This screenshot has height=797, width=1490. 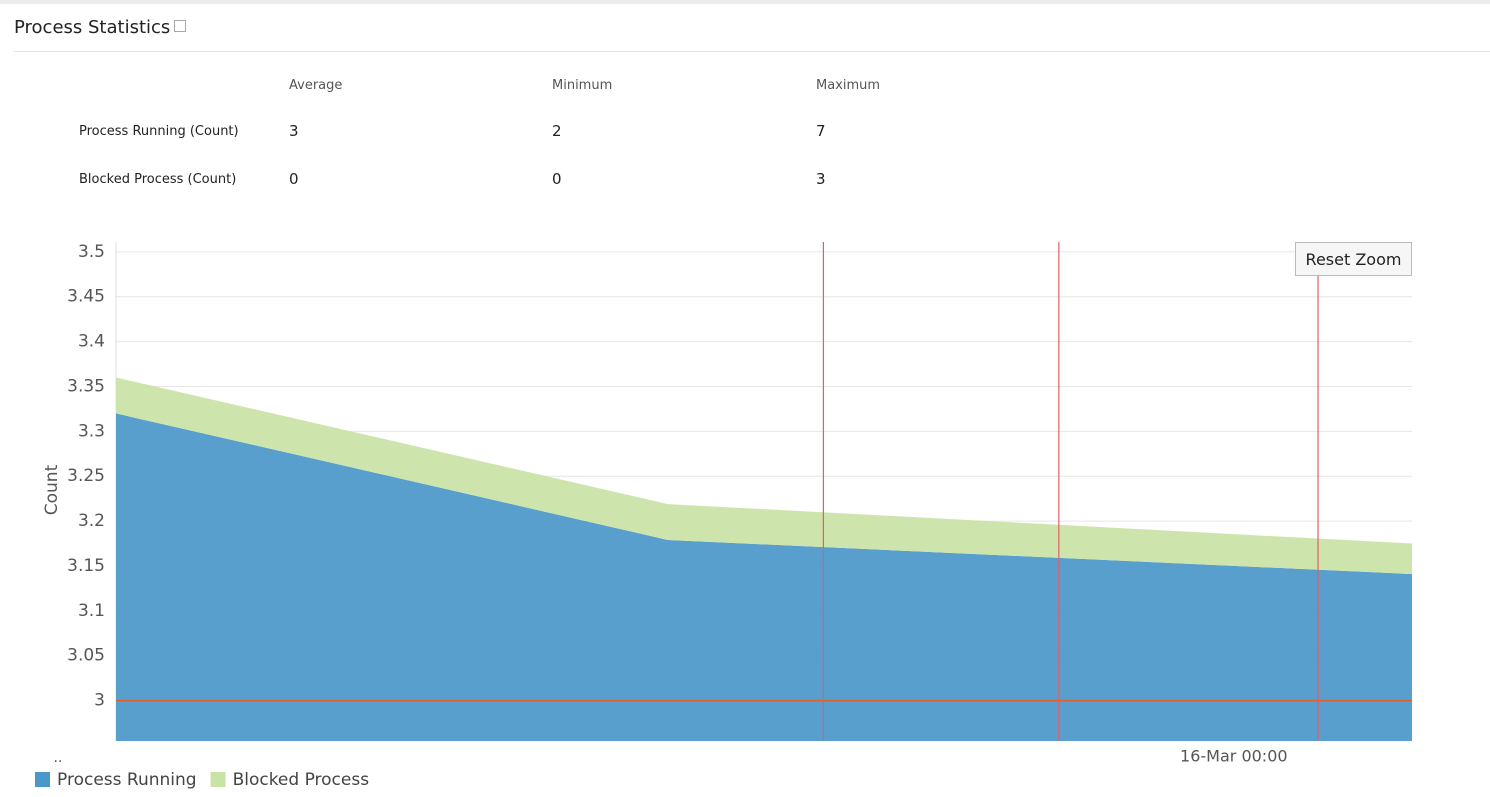 What do you see at coordinates (86, 386) in the screenshot?
I see `y-tick-label: 3.35` at bounding box center [86, 386].